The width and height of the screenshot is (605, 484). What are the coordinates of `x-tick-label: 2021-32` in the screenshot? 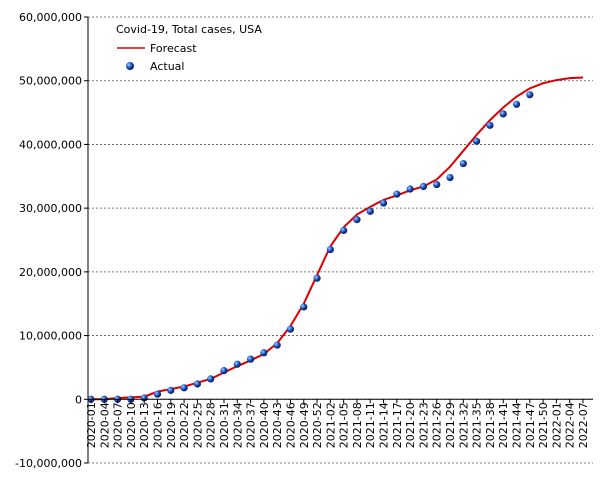 It's located at (463, 425).